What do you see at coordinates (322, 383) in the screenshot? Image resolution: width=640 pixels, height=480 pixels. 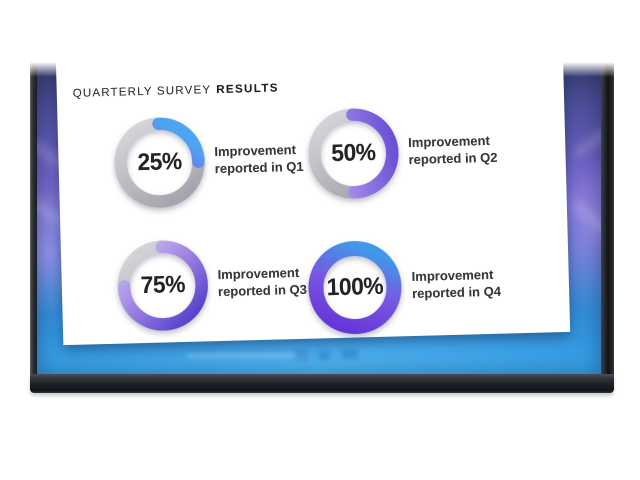 I see `monitor-bezel-bottom` at bounding box center [322, 383].